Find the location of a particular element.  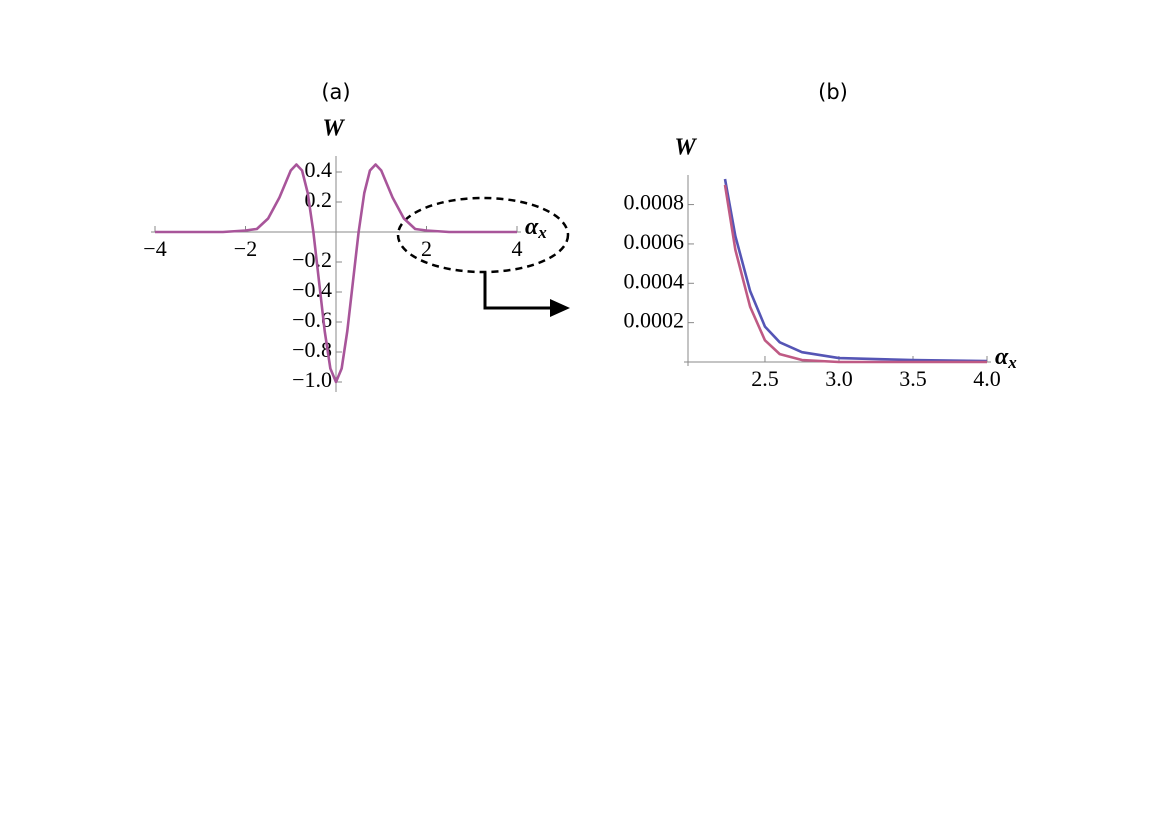

panel-title: (a) is located at coordinates (335, 92).